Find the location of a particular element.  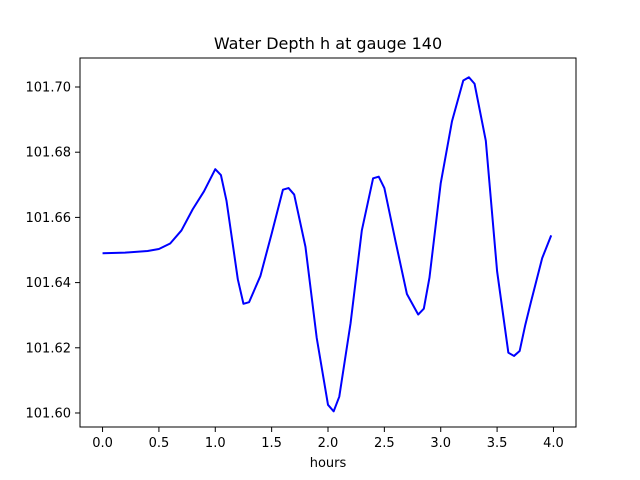

x-tick-label: 1.0 is located at coordinates (215, 443).